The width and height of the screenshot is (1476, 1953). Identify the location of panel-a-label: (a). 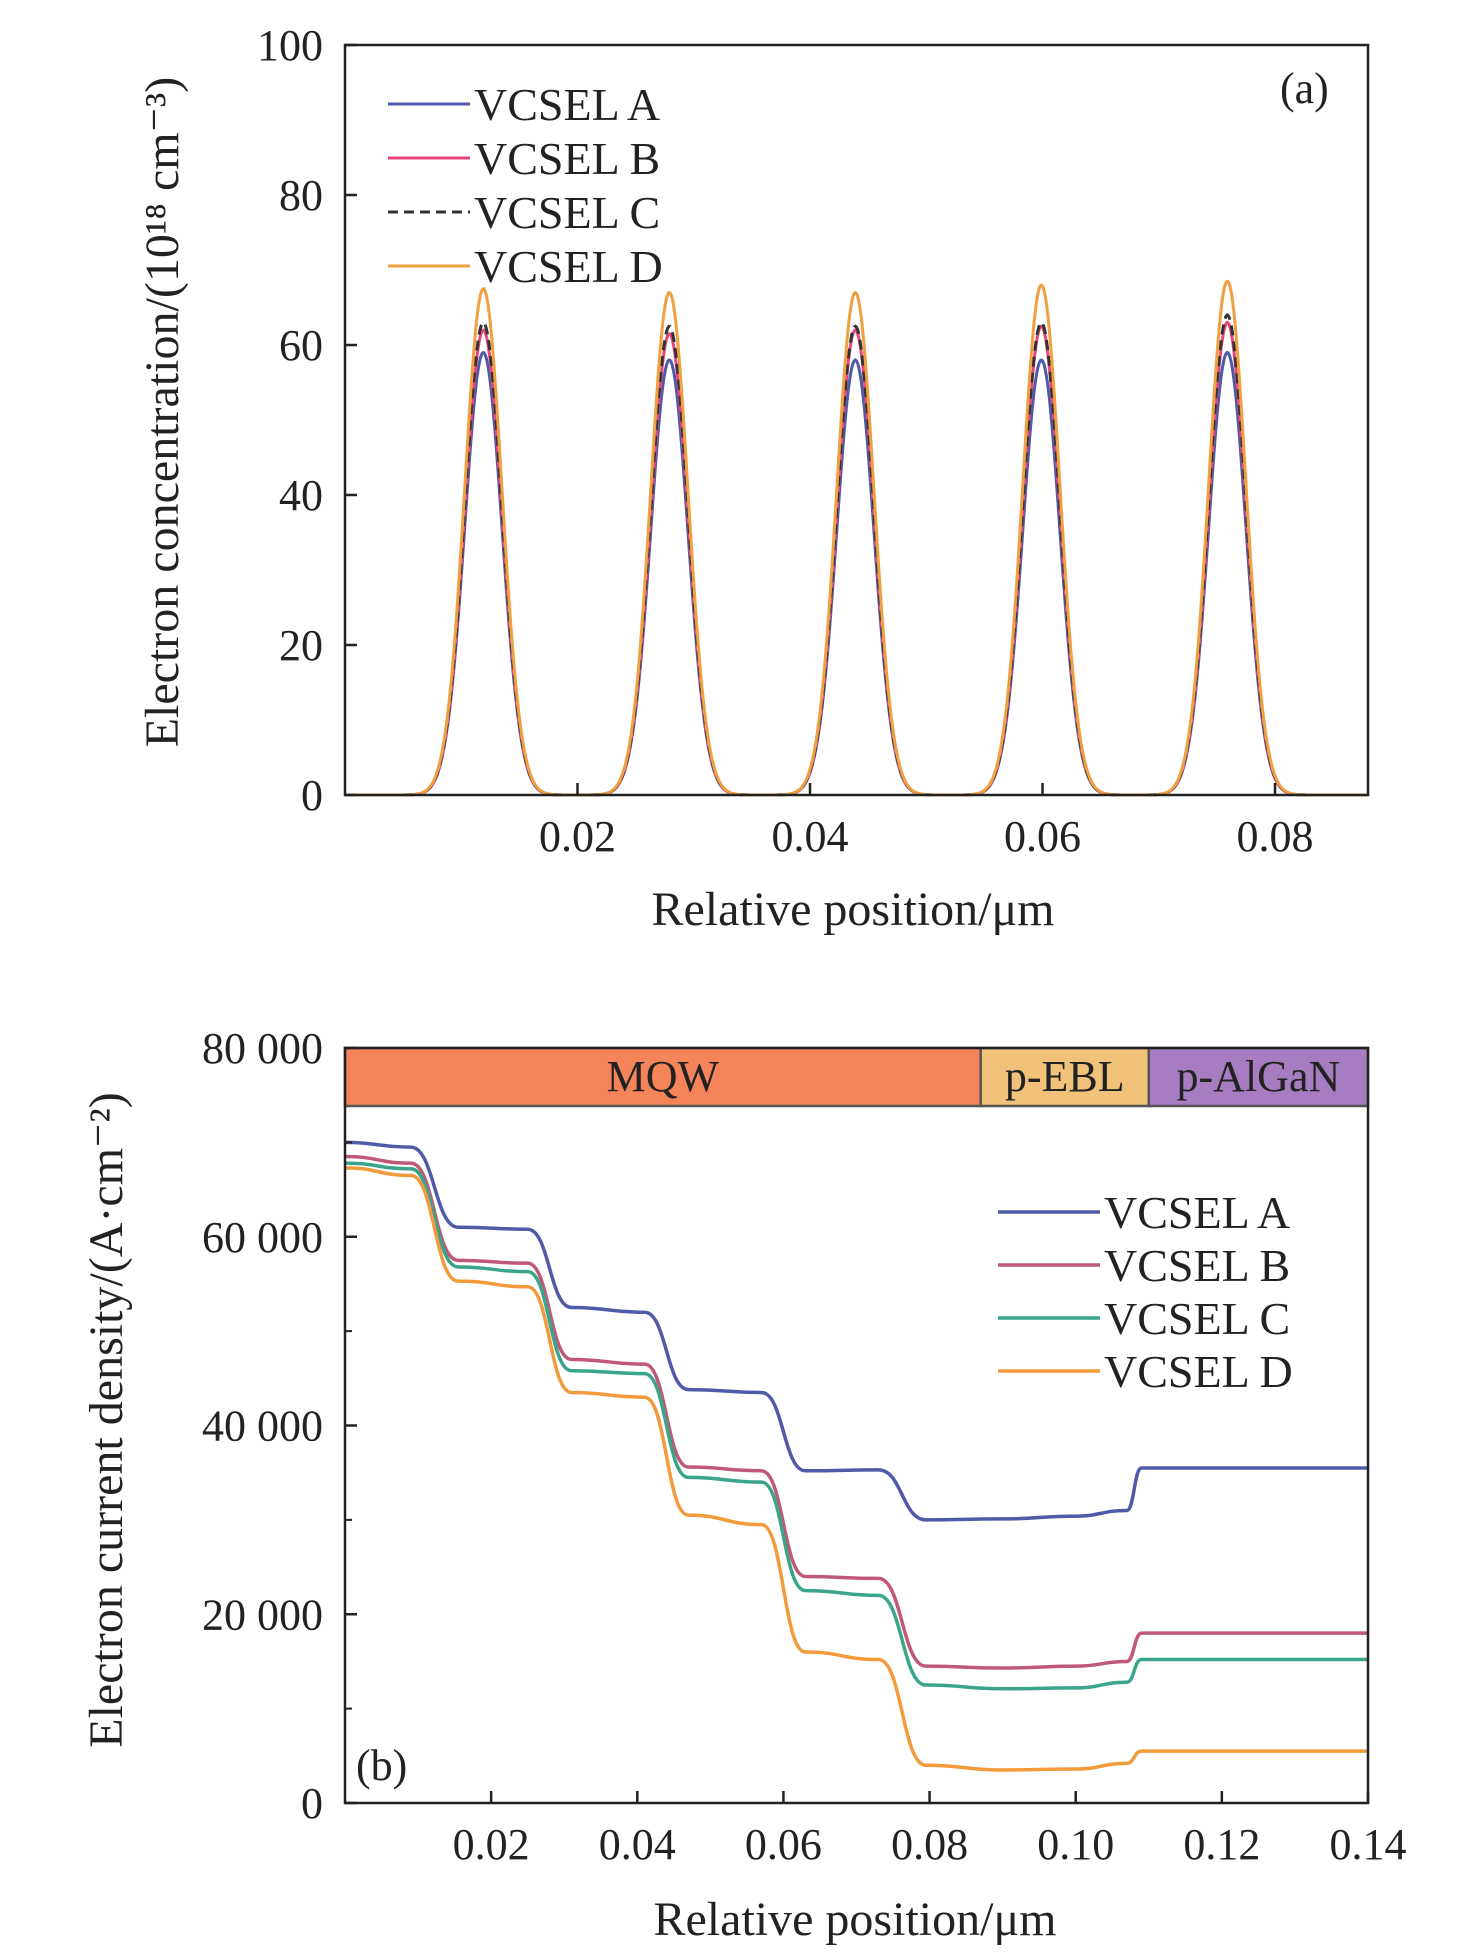
(1304, 88).